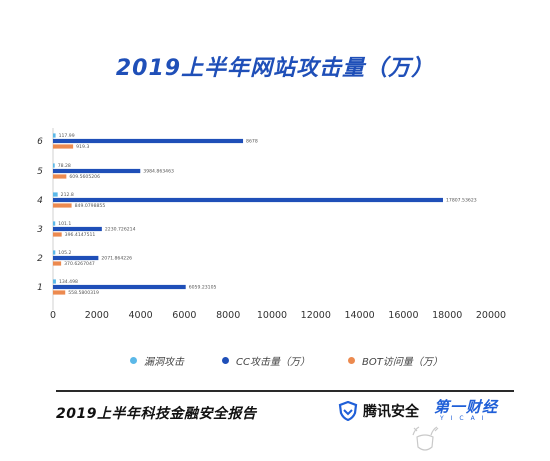  Describe the element at coordinates (461, 201) in the screenshot. I see `data-label: 17807.53623` at that location.